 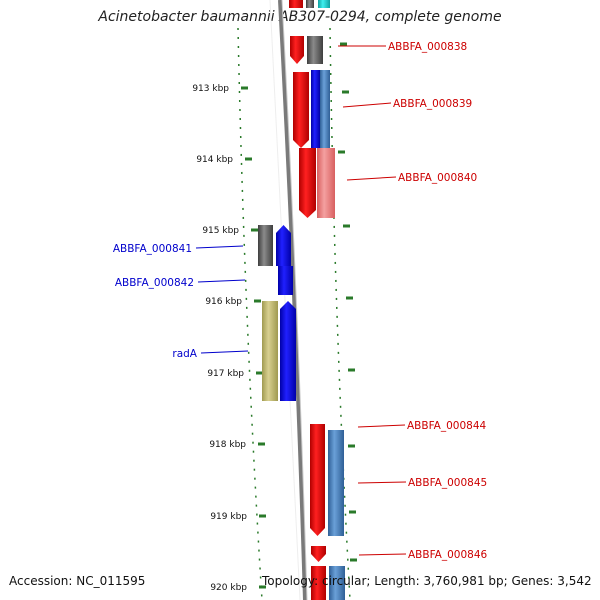 What do you see at coordinates (437, 178) in the screenshot?
I see `gene-label: ABBFA_000840` at bounding box center [437, 178].